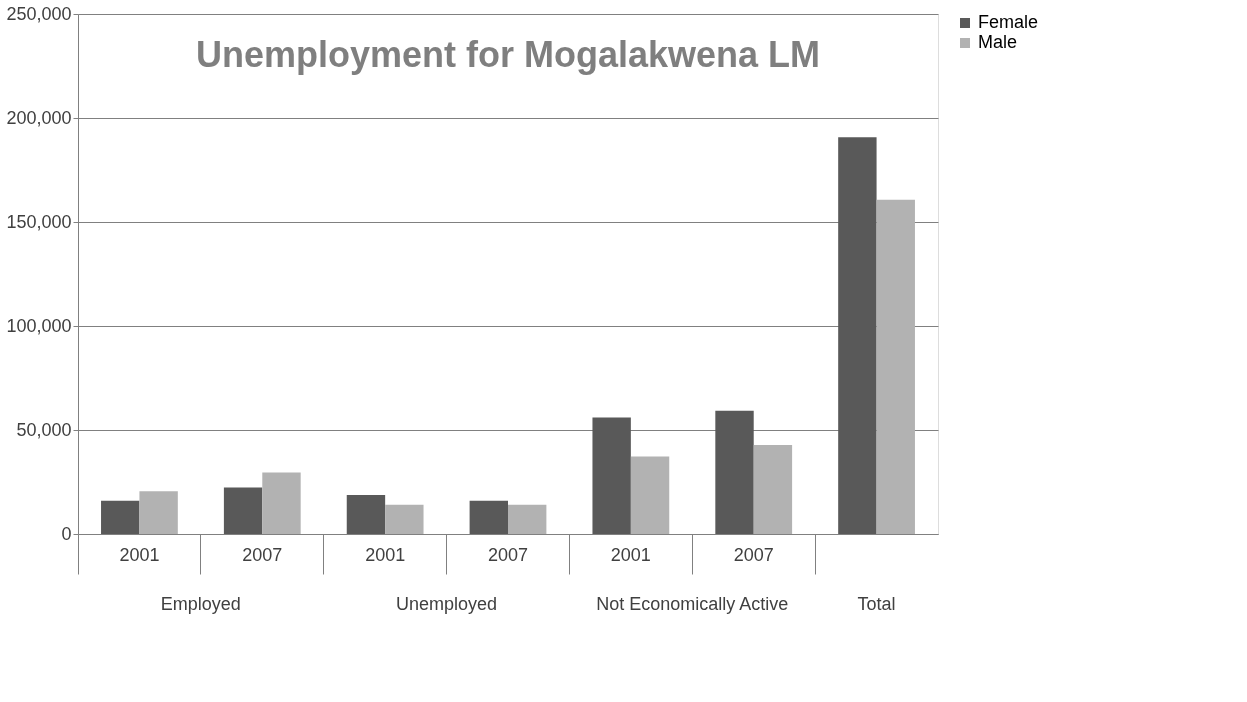  Describe the element at coordinates (876, 604) in the screenshot. I see `text: Total` at that location.